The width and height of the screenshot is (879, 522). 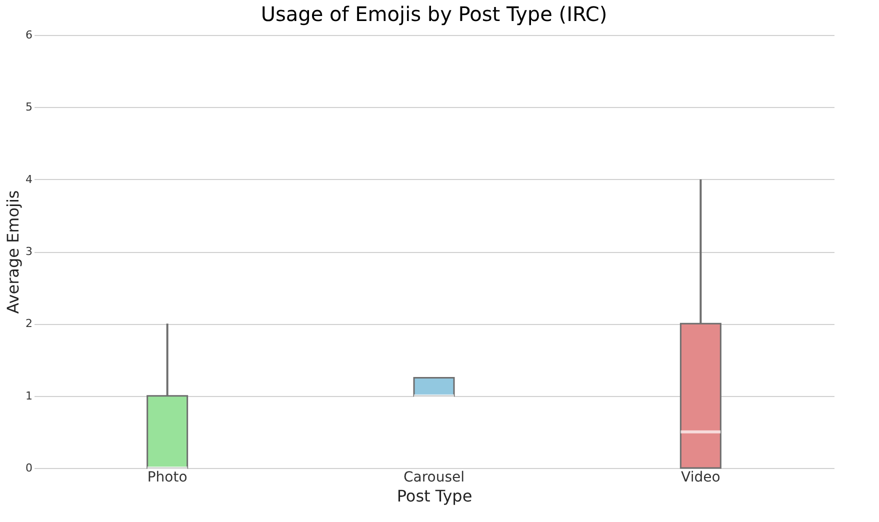 What do you see at coordinates (29, 323) in the screenshot?
I see `y-tick-label: 2` at bounding box center [29, 323].